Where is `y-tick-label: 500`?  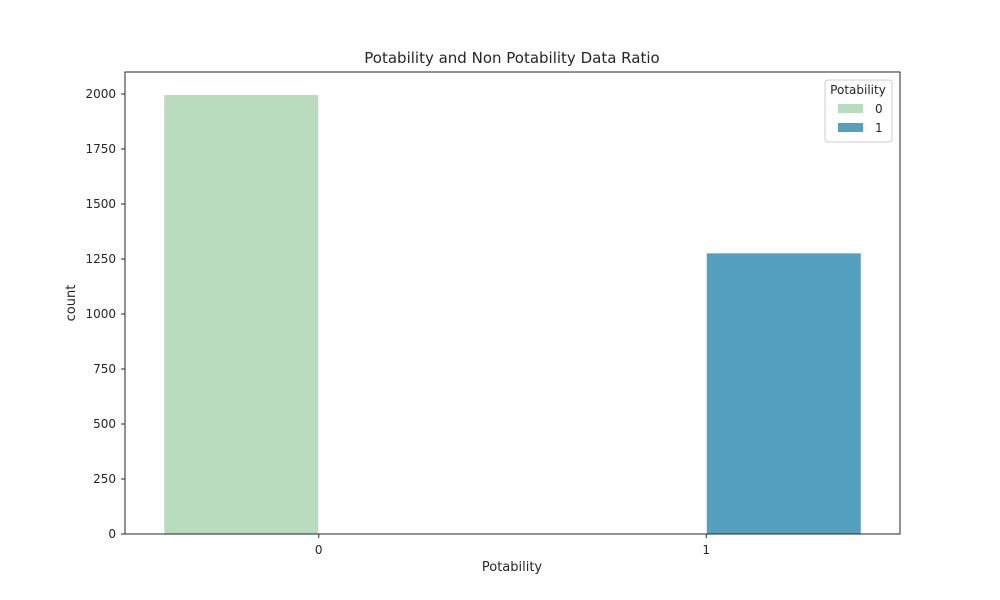 y-tick-label: 500 is located at coordinates (104, 424).